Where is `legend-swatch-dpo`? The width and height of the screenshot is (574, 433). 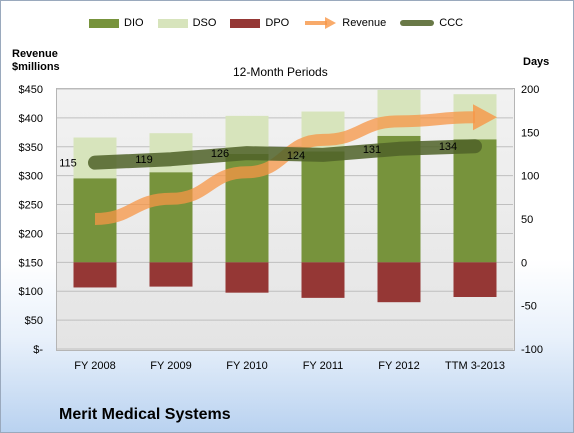 legend-swatch-dpo is located at coordinates (245, 23).